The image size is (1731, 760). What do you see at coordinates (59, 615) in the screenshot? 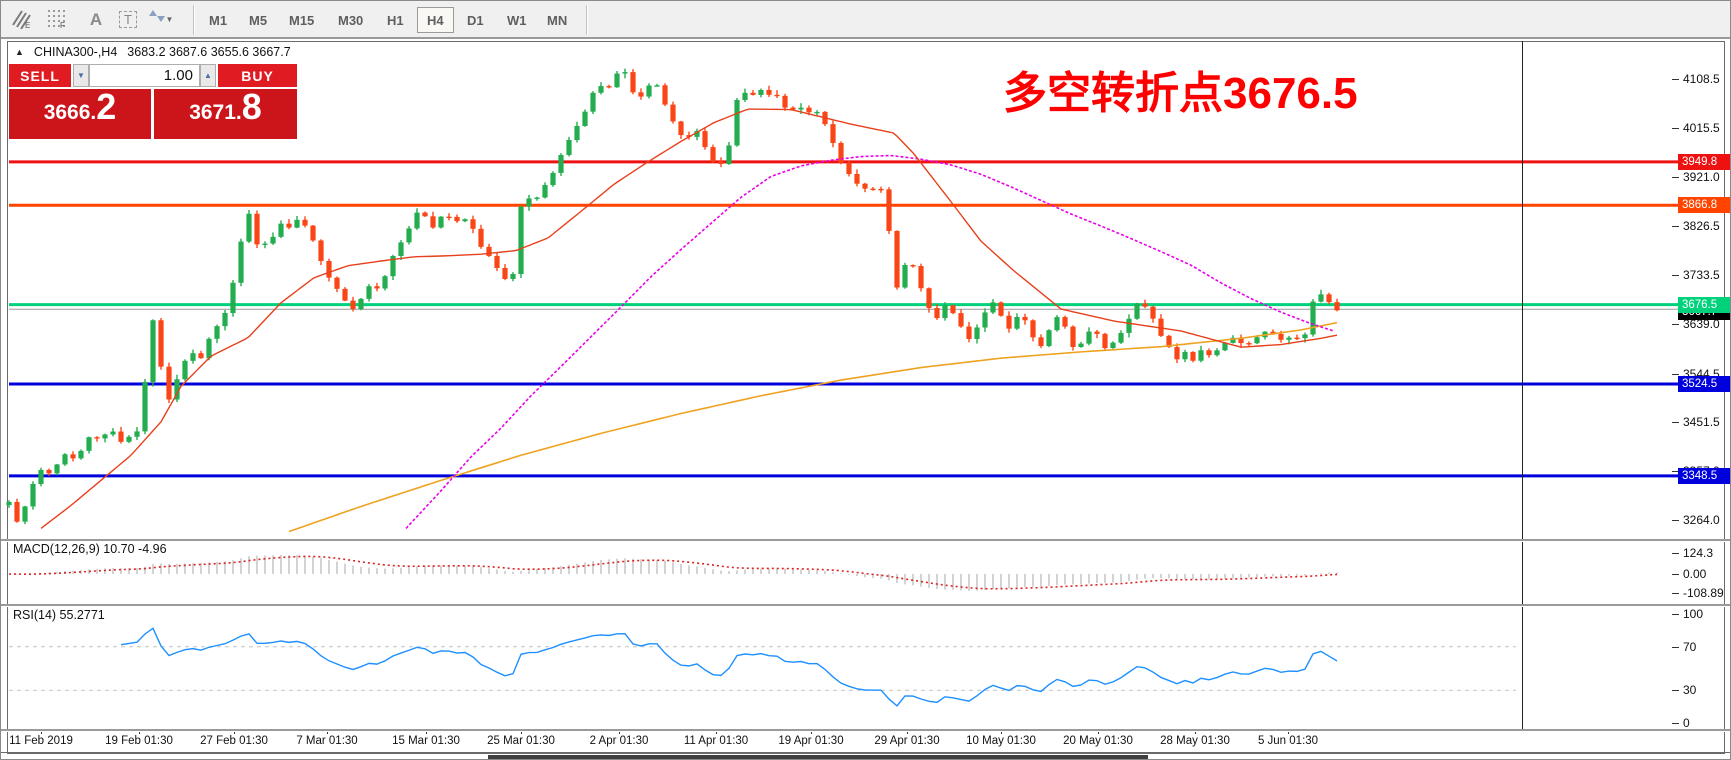
I see `rsi-indicator-label: RSI(14) 55.2771` at bounding box center [59, 615].